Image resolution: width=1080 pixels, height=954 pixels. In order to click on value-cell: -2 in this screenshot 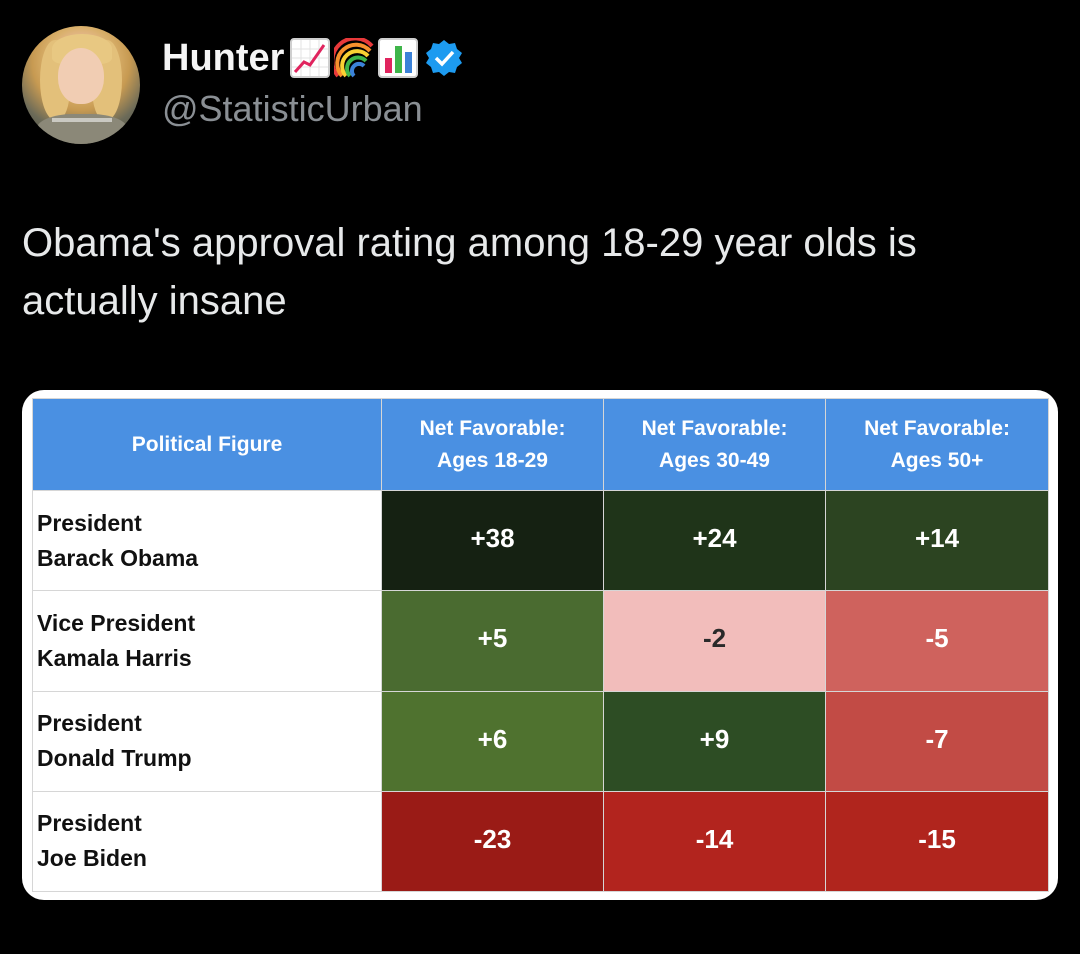, I will do `click(714, 641)`.